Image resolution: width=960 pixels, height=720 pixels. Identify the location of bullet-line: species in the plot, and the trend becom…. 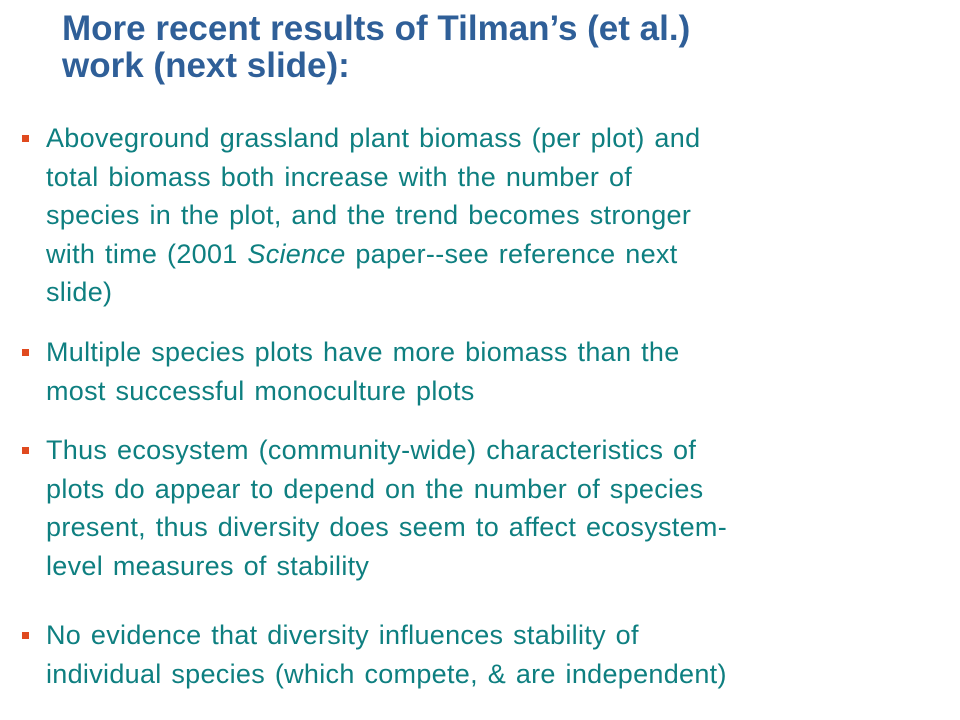
(368, 215).